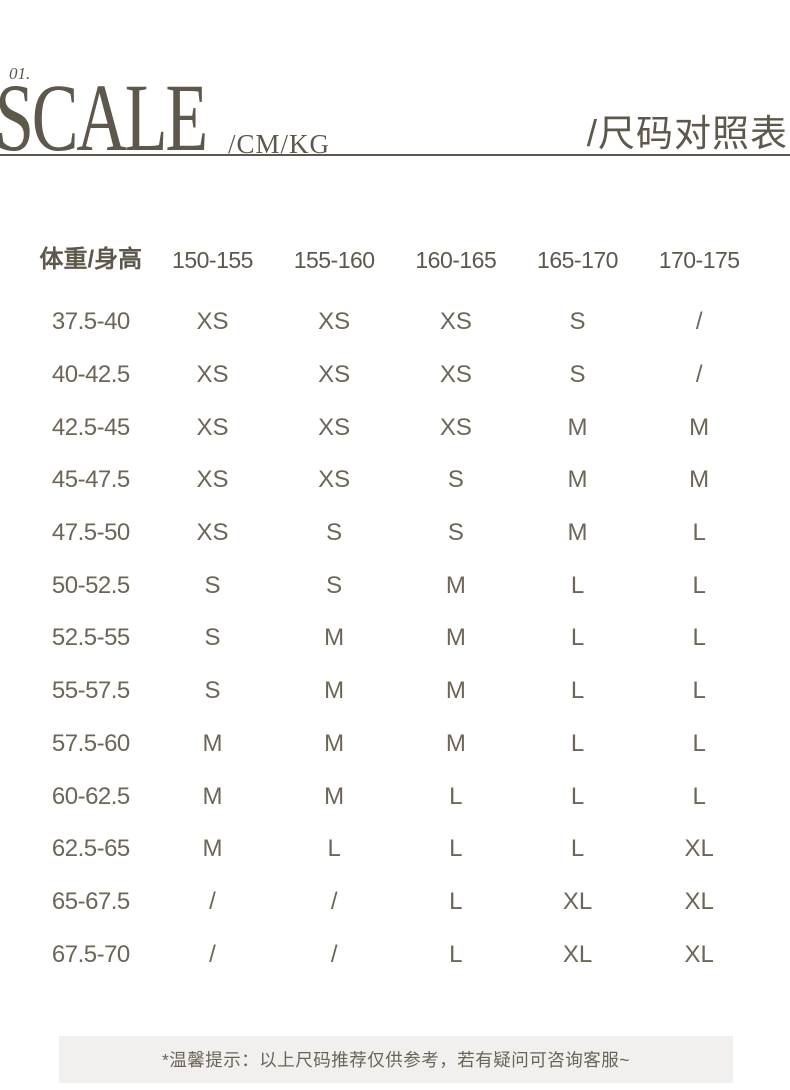 The height and width of the screenshot is (1090, 790). Describe the element at coordinates (395, 902) in the screenshot. I see `table-row: 65-67.5 / / L XL XL` at that location.